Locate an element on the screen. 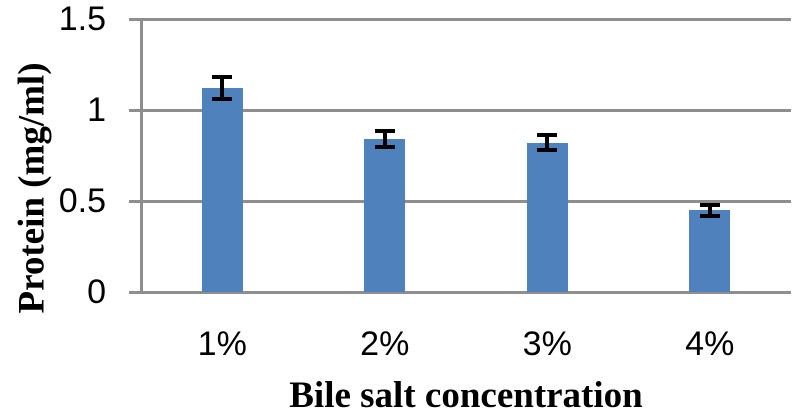 The image size is (800, 417). bar-1% is located at coordinates (222, 190).